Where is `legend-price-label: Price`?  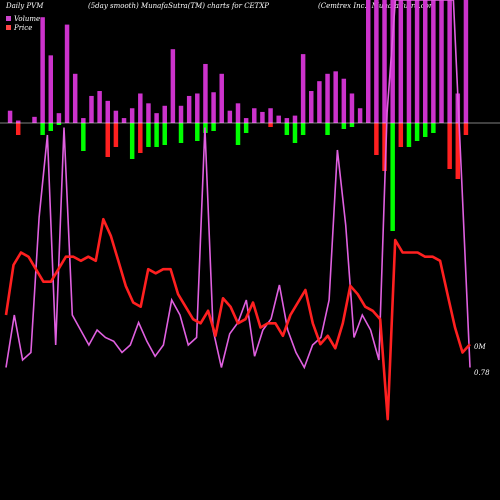
legend-price-label: Price is located at coordinates (23, 27).